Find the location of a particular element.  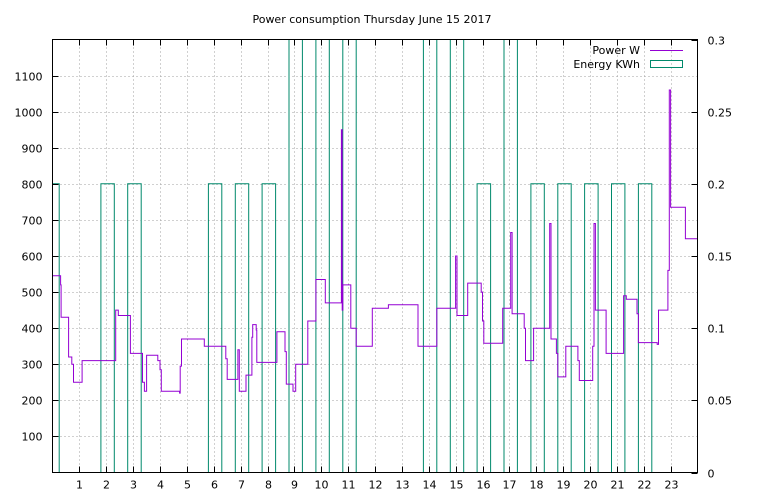

y-tick-label: 1000 is located at coordinates (29, 113).